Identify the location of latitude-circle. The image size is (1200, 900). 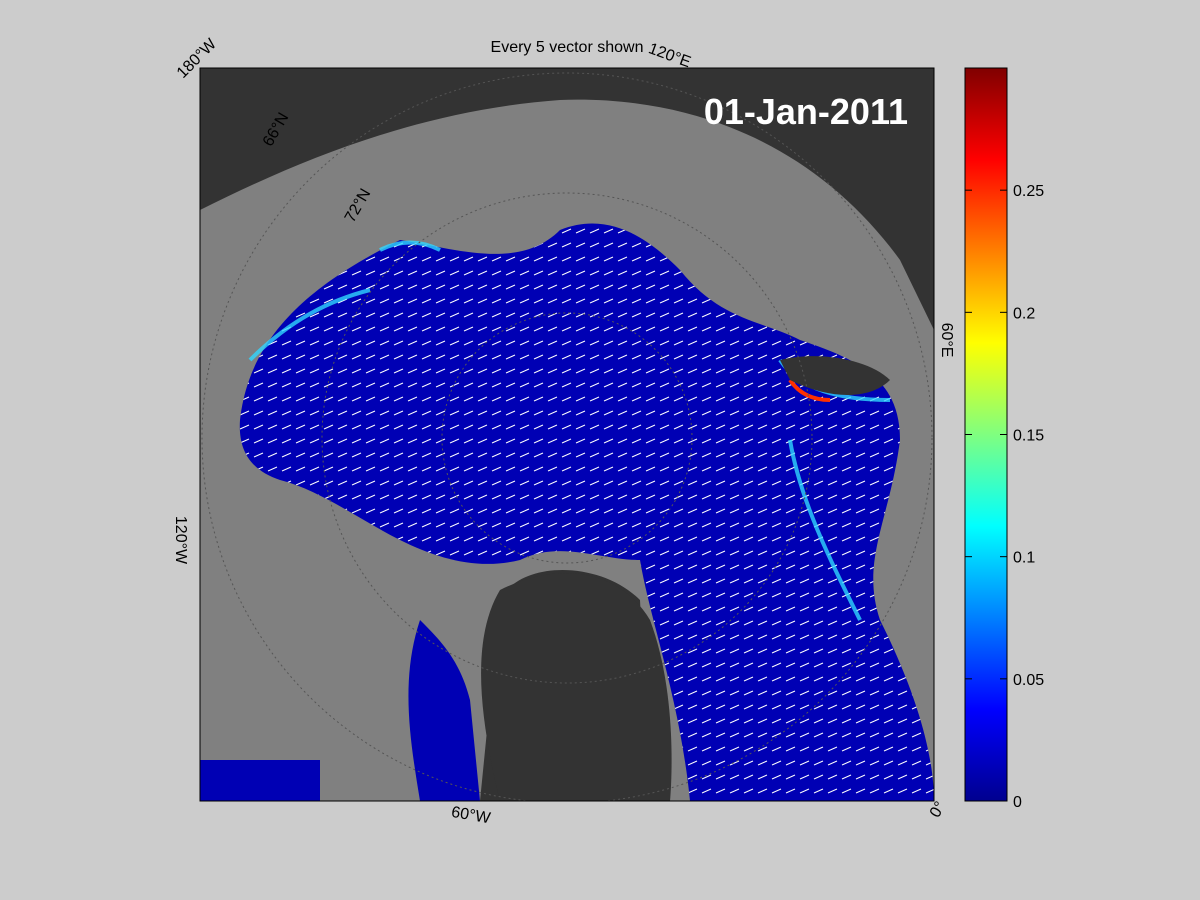
(567, 438).